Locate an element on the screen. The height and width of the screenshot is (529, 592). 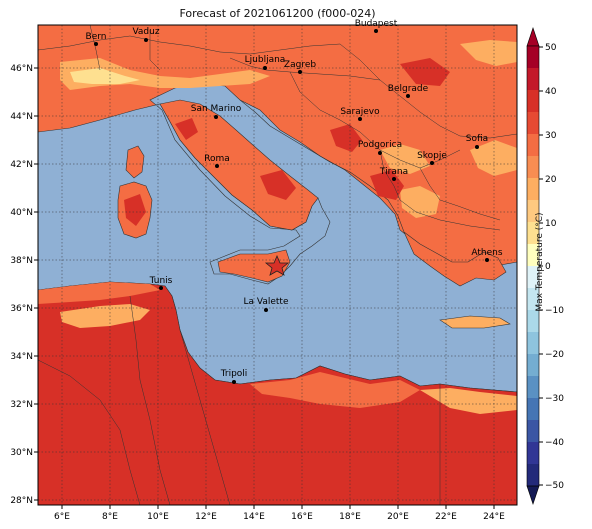
city-marker: Bern is located at coordinates (96, 39).